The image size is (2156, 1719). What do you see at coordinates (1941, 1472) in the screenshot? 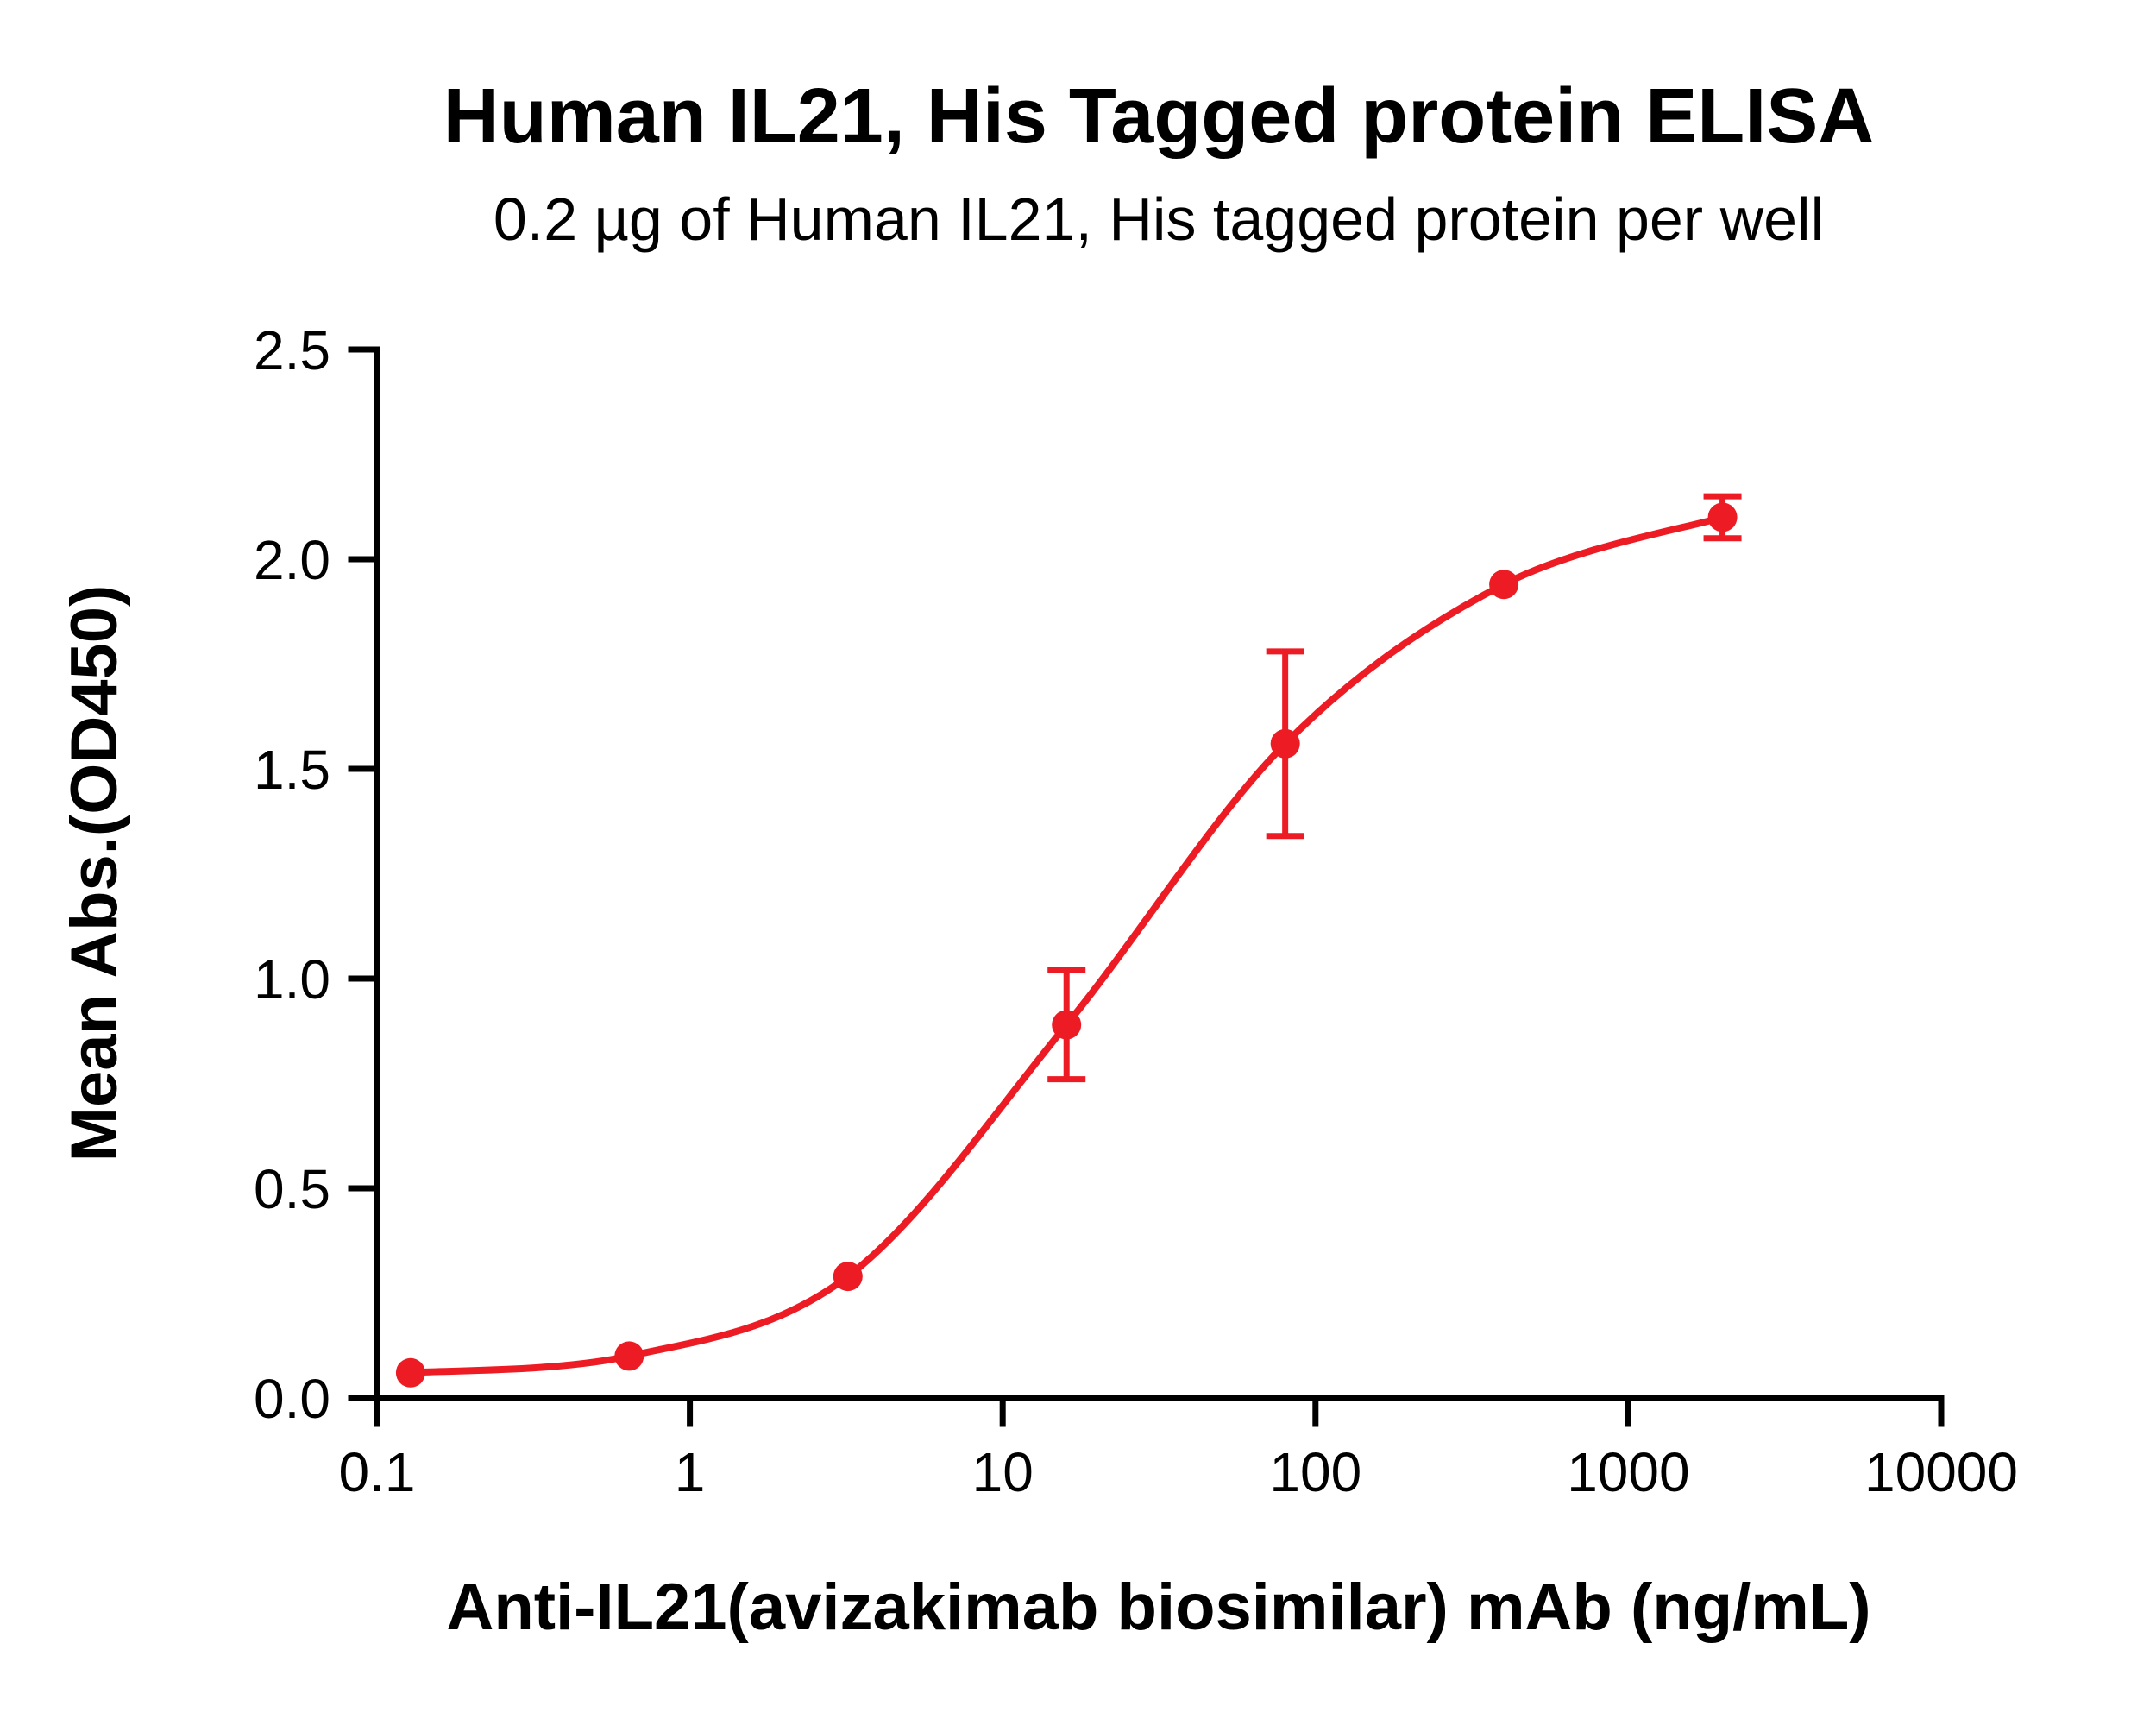
I see `x-tick-label: 10000` at bounding box center [1941, 1472].